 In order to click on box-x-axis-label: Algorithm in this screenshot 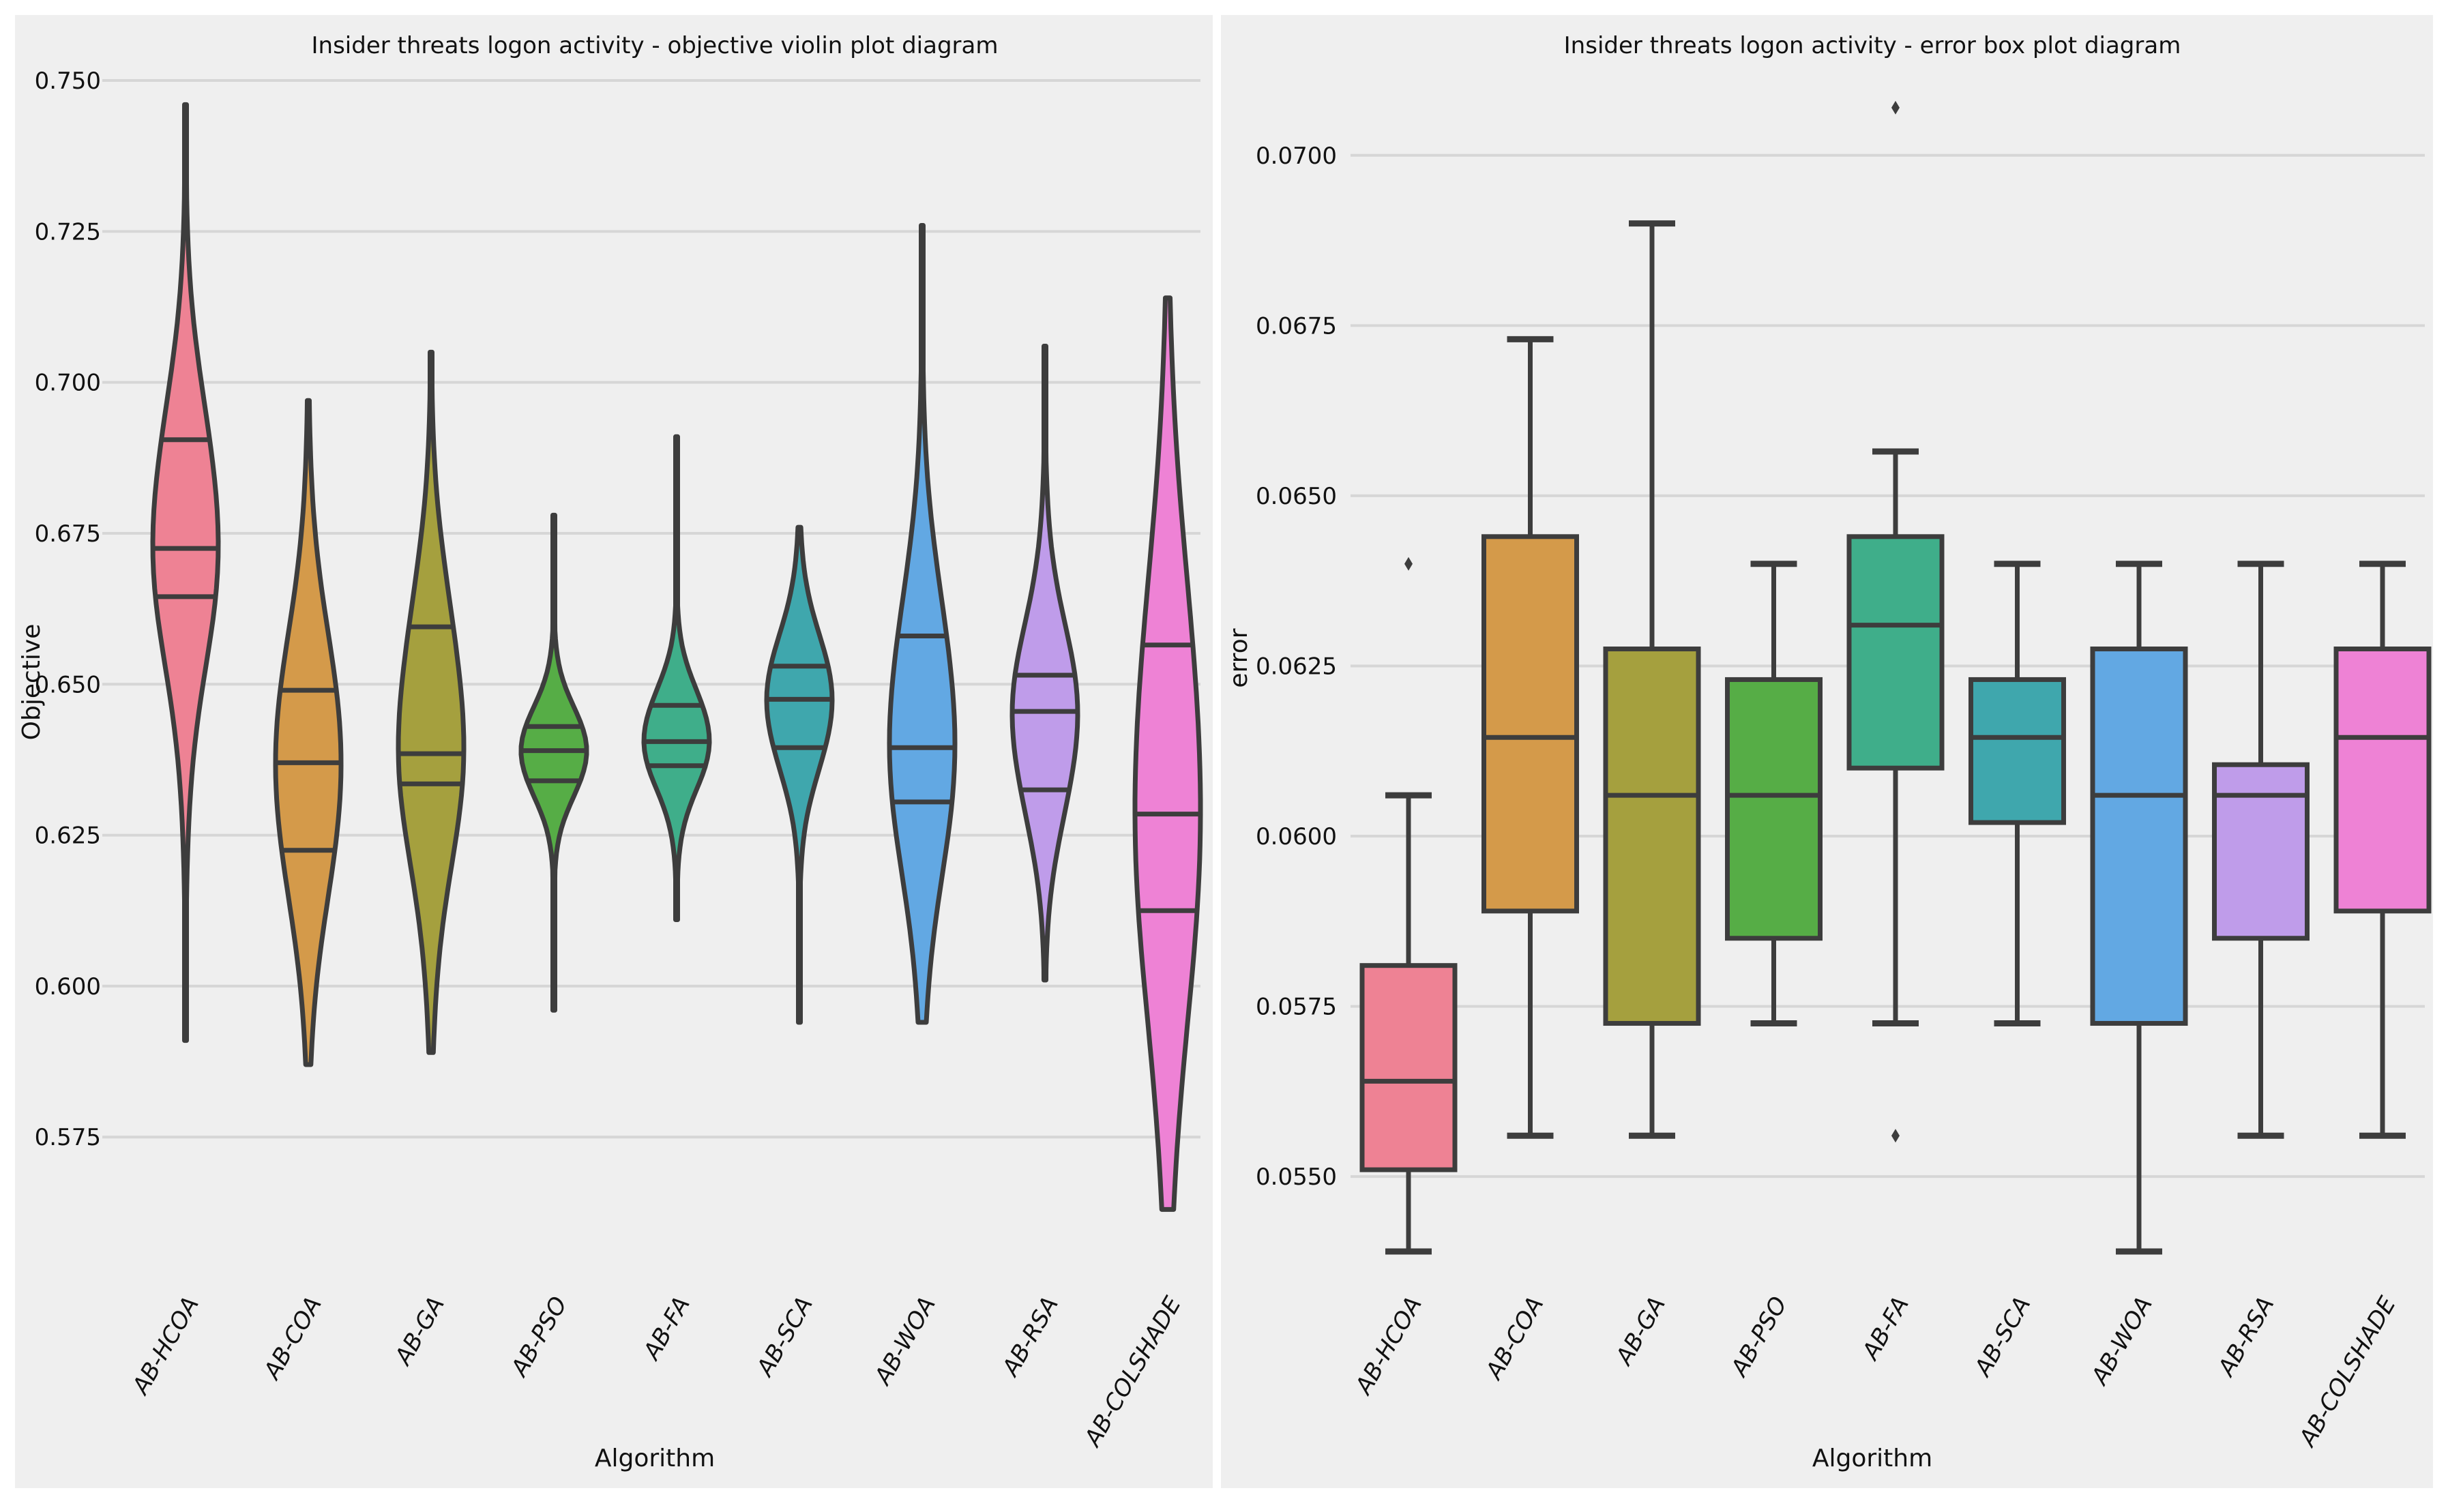, I will do `click(1872, 1458)`.